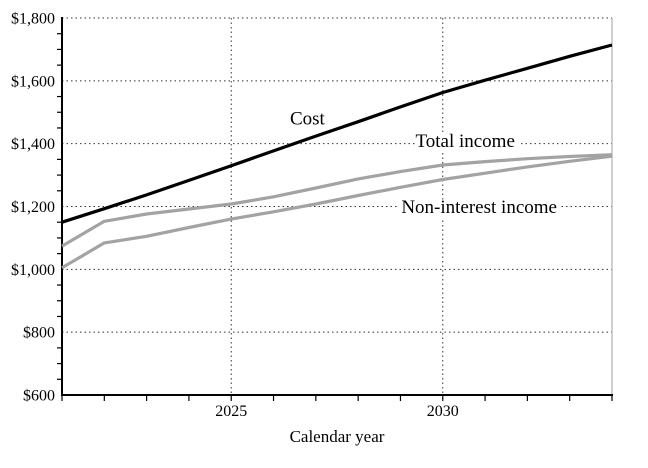  What do you see at coordinates (33, 207) in the screenshot?
I see `y-tick-label: $1,200` at bounding box center [33, 207].